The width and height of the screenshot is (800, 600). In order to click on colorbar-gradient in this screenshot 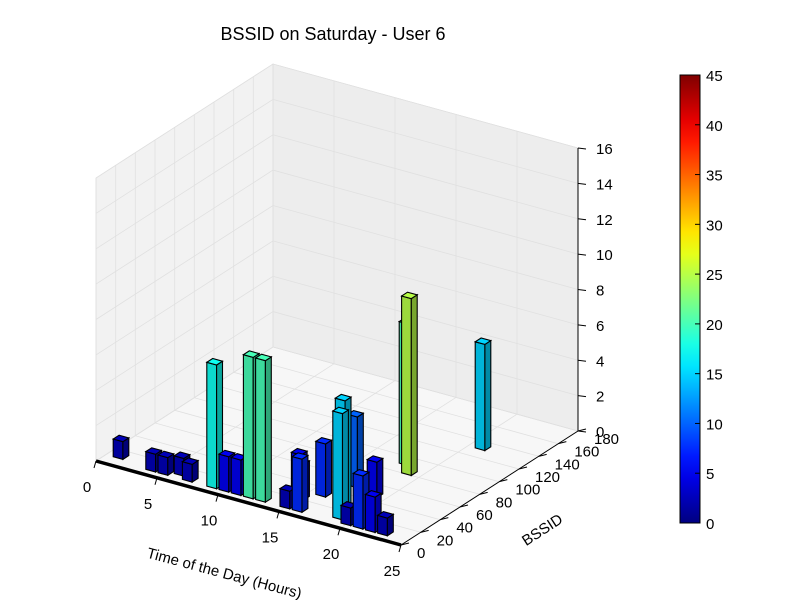, I will do `click(690, 299)`.